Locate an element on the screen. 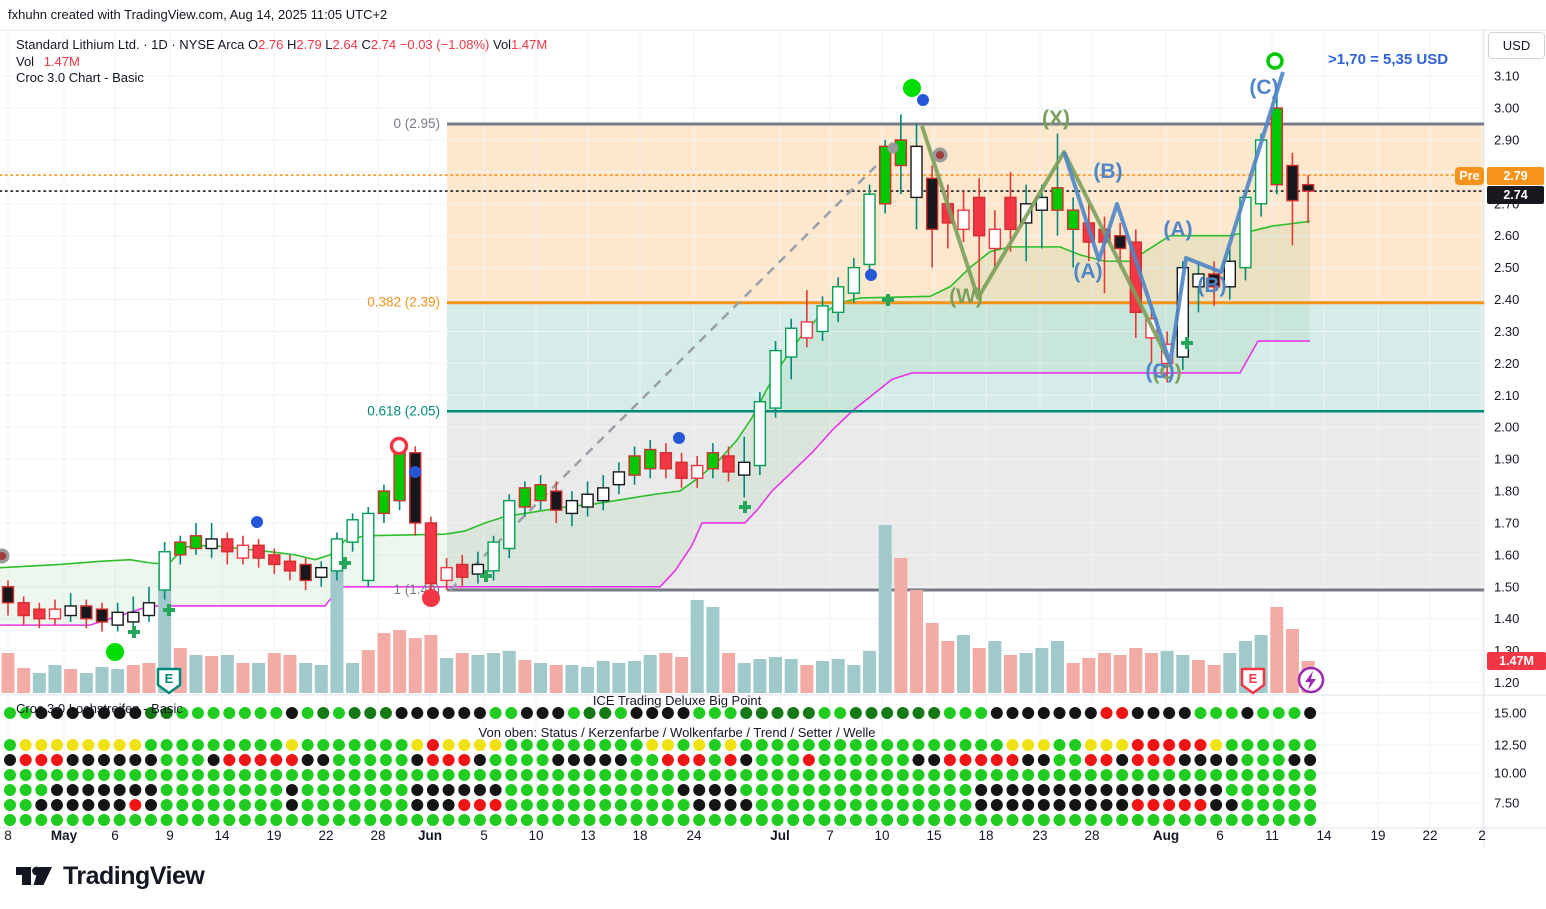 Image resolution: width=1546 pixels, height=909 pixels. date-tick-label: 24 is located at coordinates (694, 835).